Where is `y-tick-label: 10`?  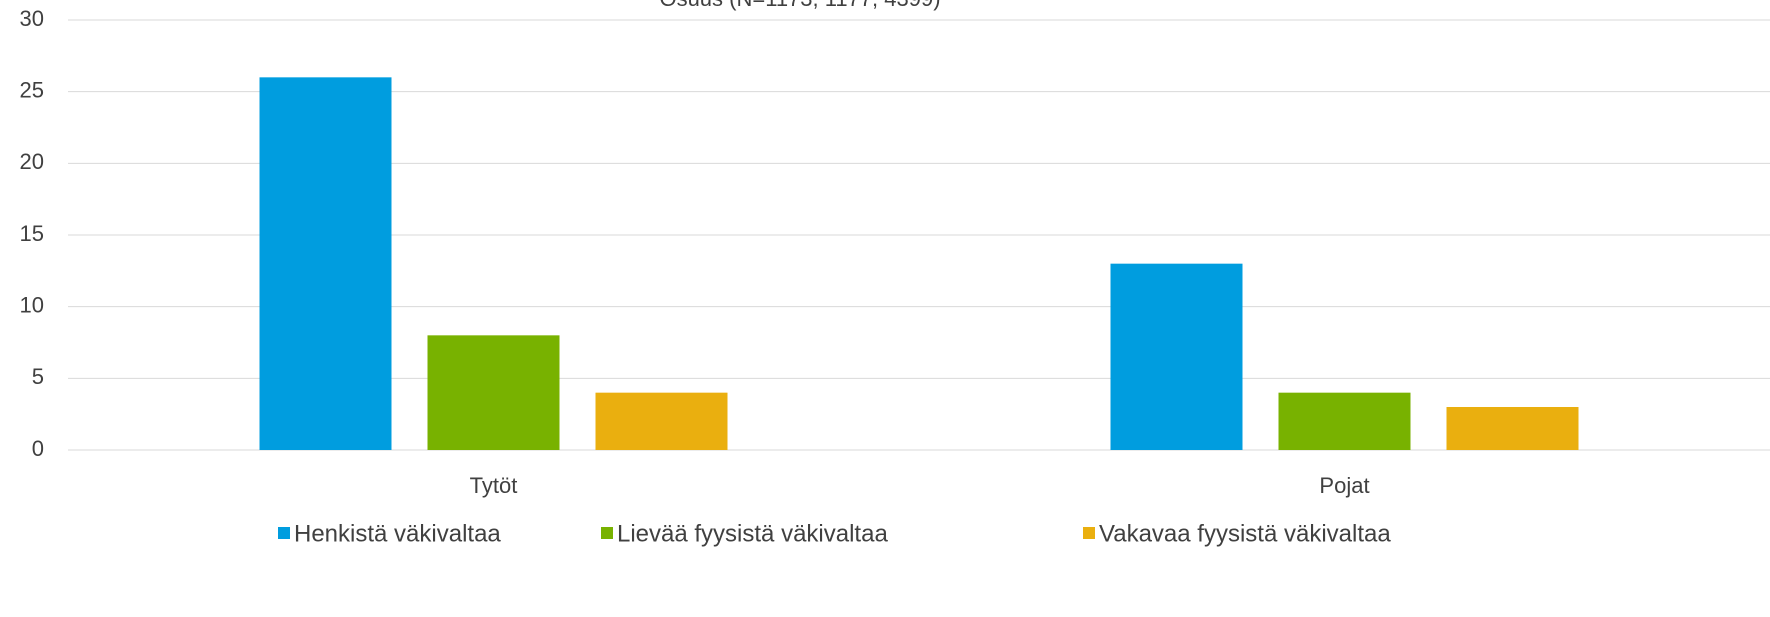 y-tick-label: 10 is located at coordinates (32, 304).